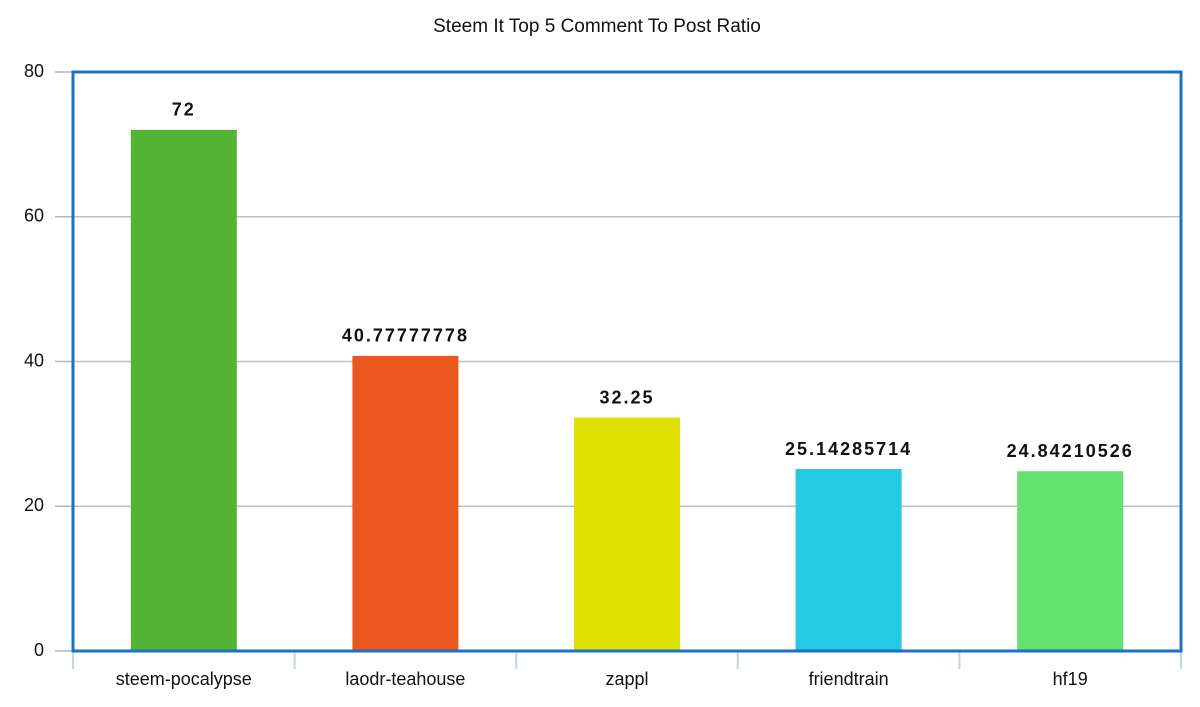 This screenshot has height=707, width=1200. Describe the element at coordinates (1070, 451) in the screenshot. I see `value-label: 24.84210526` at that location.